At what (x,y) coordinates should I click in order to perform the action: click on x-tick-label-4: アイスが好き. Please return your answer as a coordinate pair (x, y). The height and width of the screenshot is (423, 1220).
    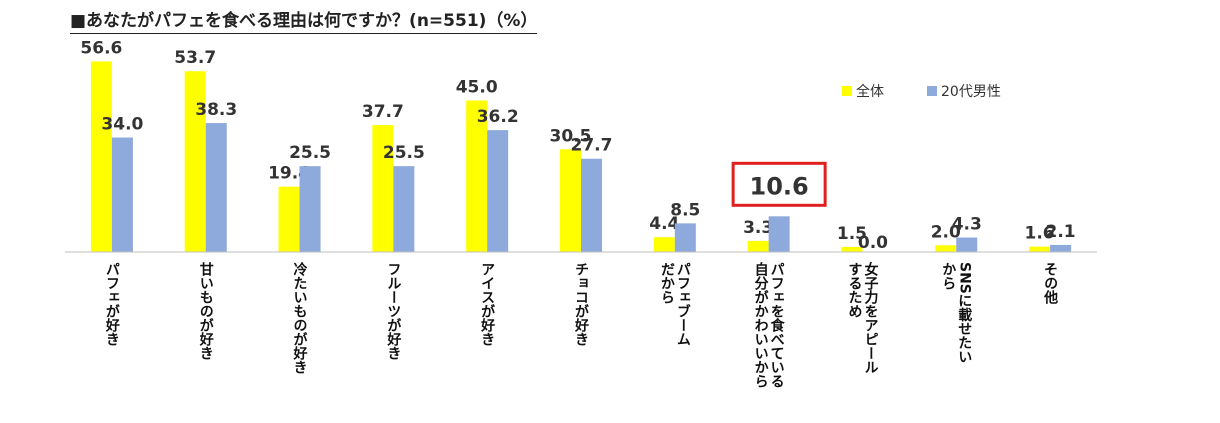
    Looking at the image, I should click on (487, 304).